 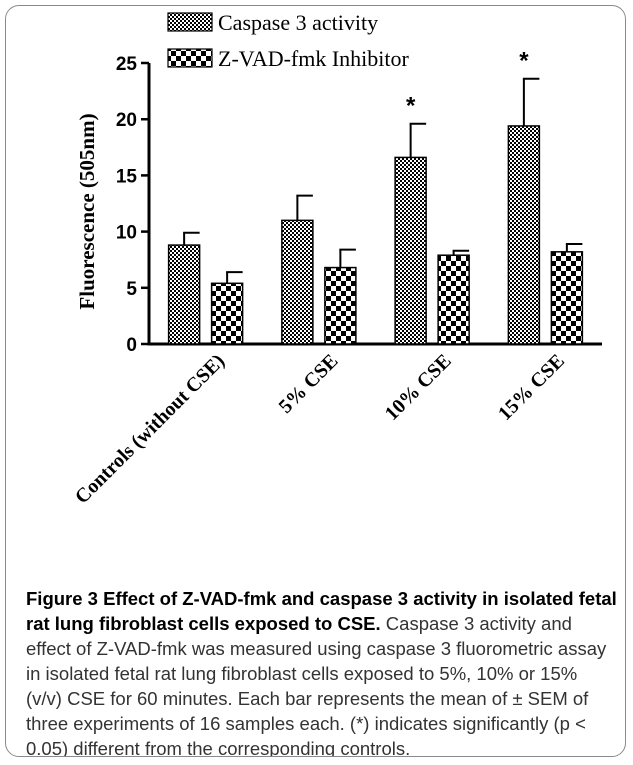 What do you see at coordinates (531, 387) in the screenshot?
I see `x-tick-label: 15% CSE` at bounding box center [531, 387].